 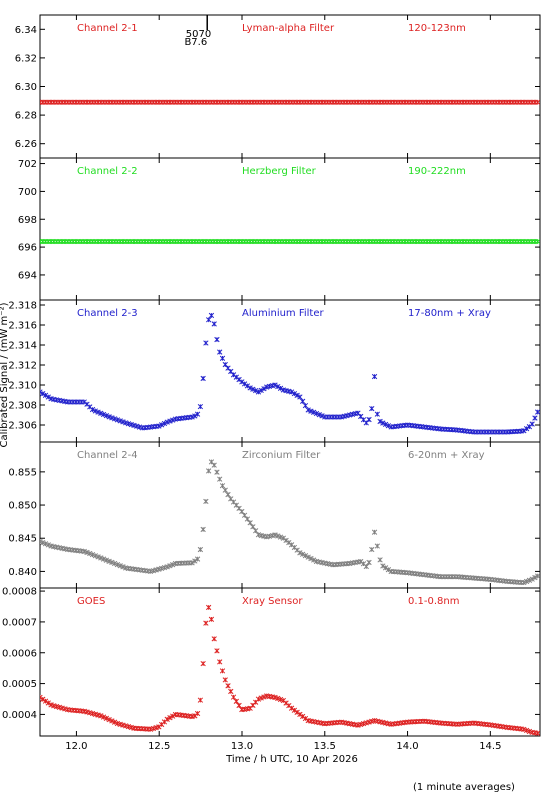 I want to click on y-tick-label: 2.308, so click(x=22, y=406).